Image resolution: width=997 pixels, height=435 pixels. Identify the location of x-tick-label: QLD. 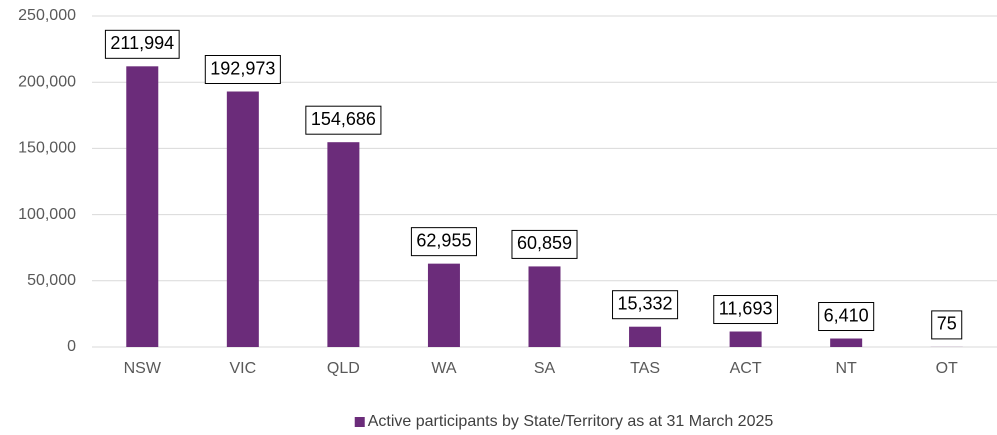
(343, 368).